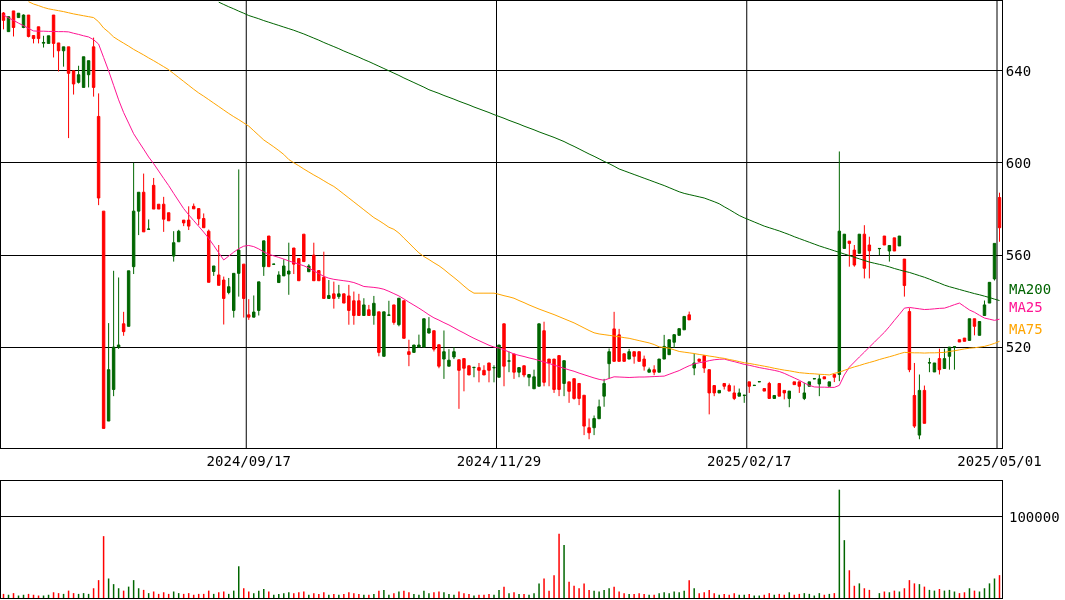 This screenshot has width=1065, height=600. What do you see at coordinates (999, 460) in the screenshot?
I see `x-tick-label: 2025/05/01` at bounding box center [999, 460].